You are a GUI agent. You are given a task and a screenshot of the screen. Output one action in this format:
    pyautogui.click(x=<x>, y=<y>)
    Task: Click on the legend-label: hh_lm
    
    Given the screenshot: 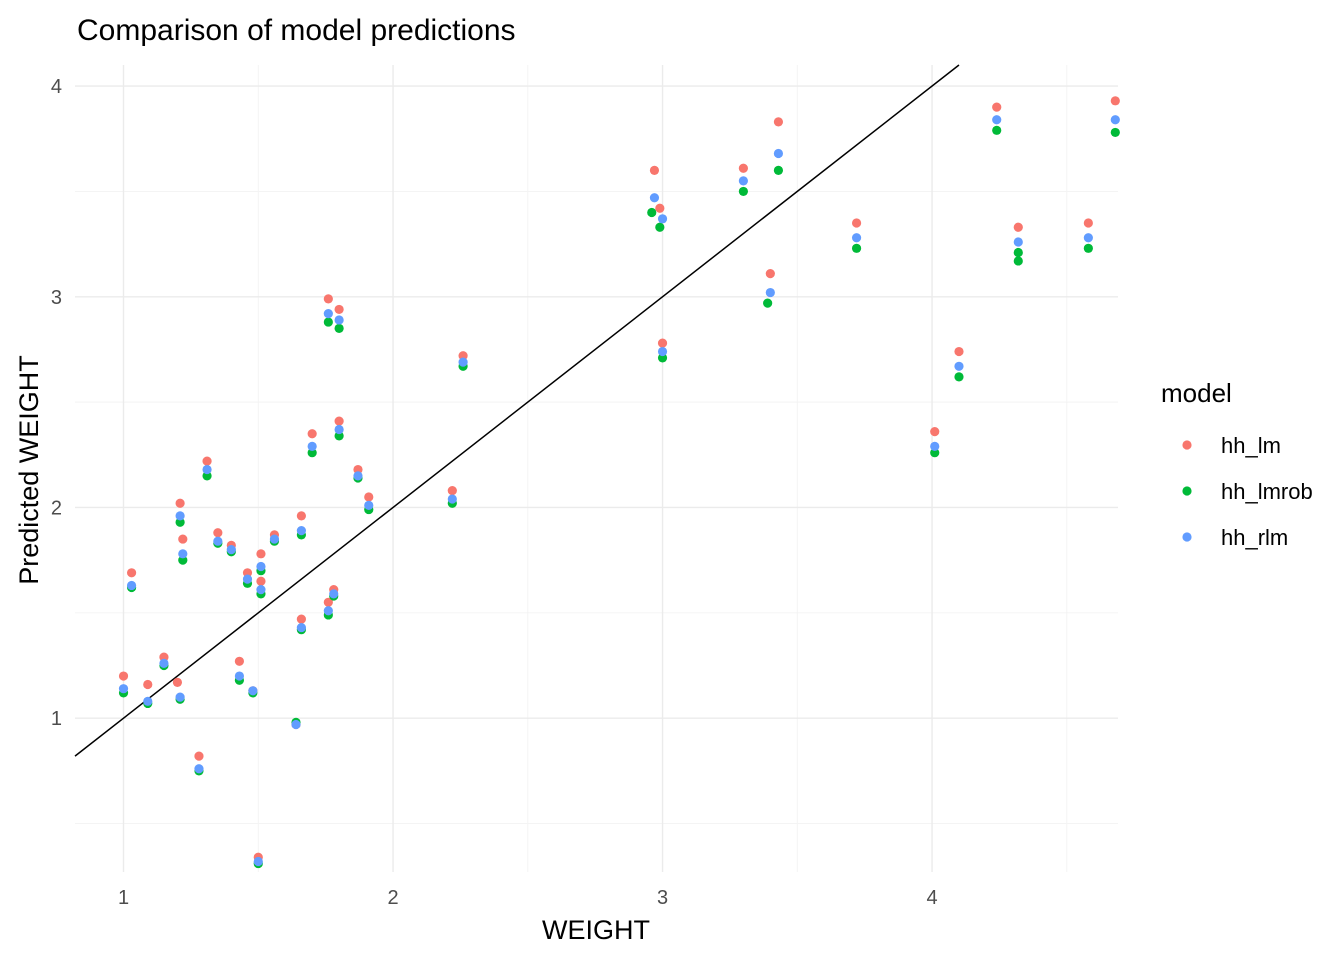 What is the action you would take?
    pyautogui.click(x=1251, y=445)
    